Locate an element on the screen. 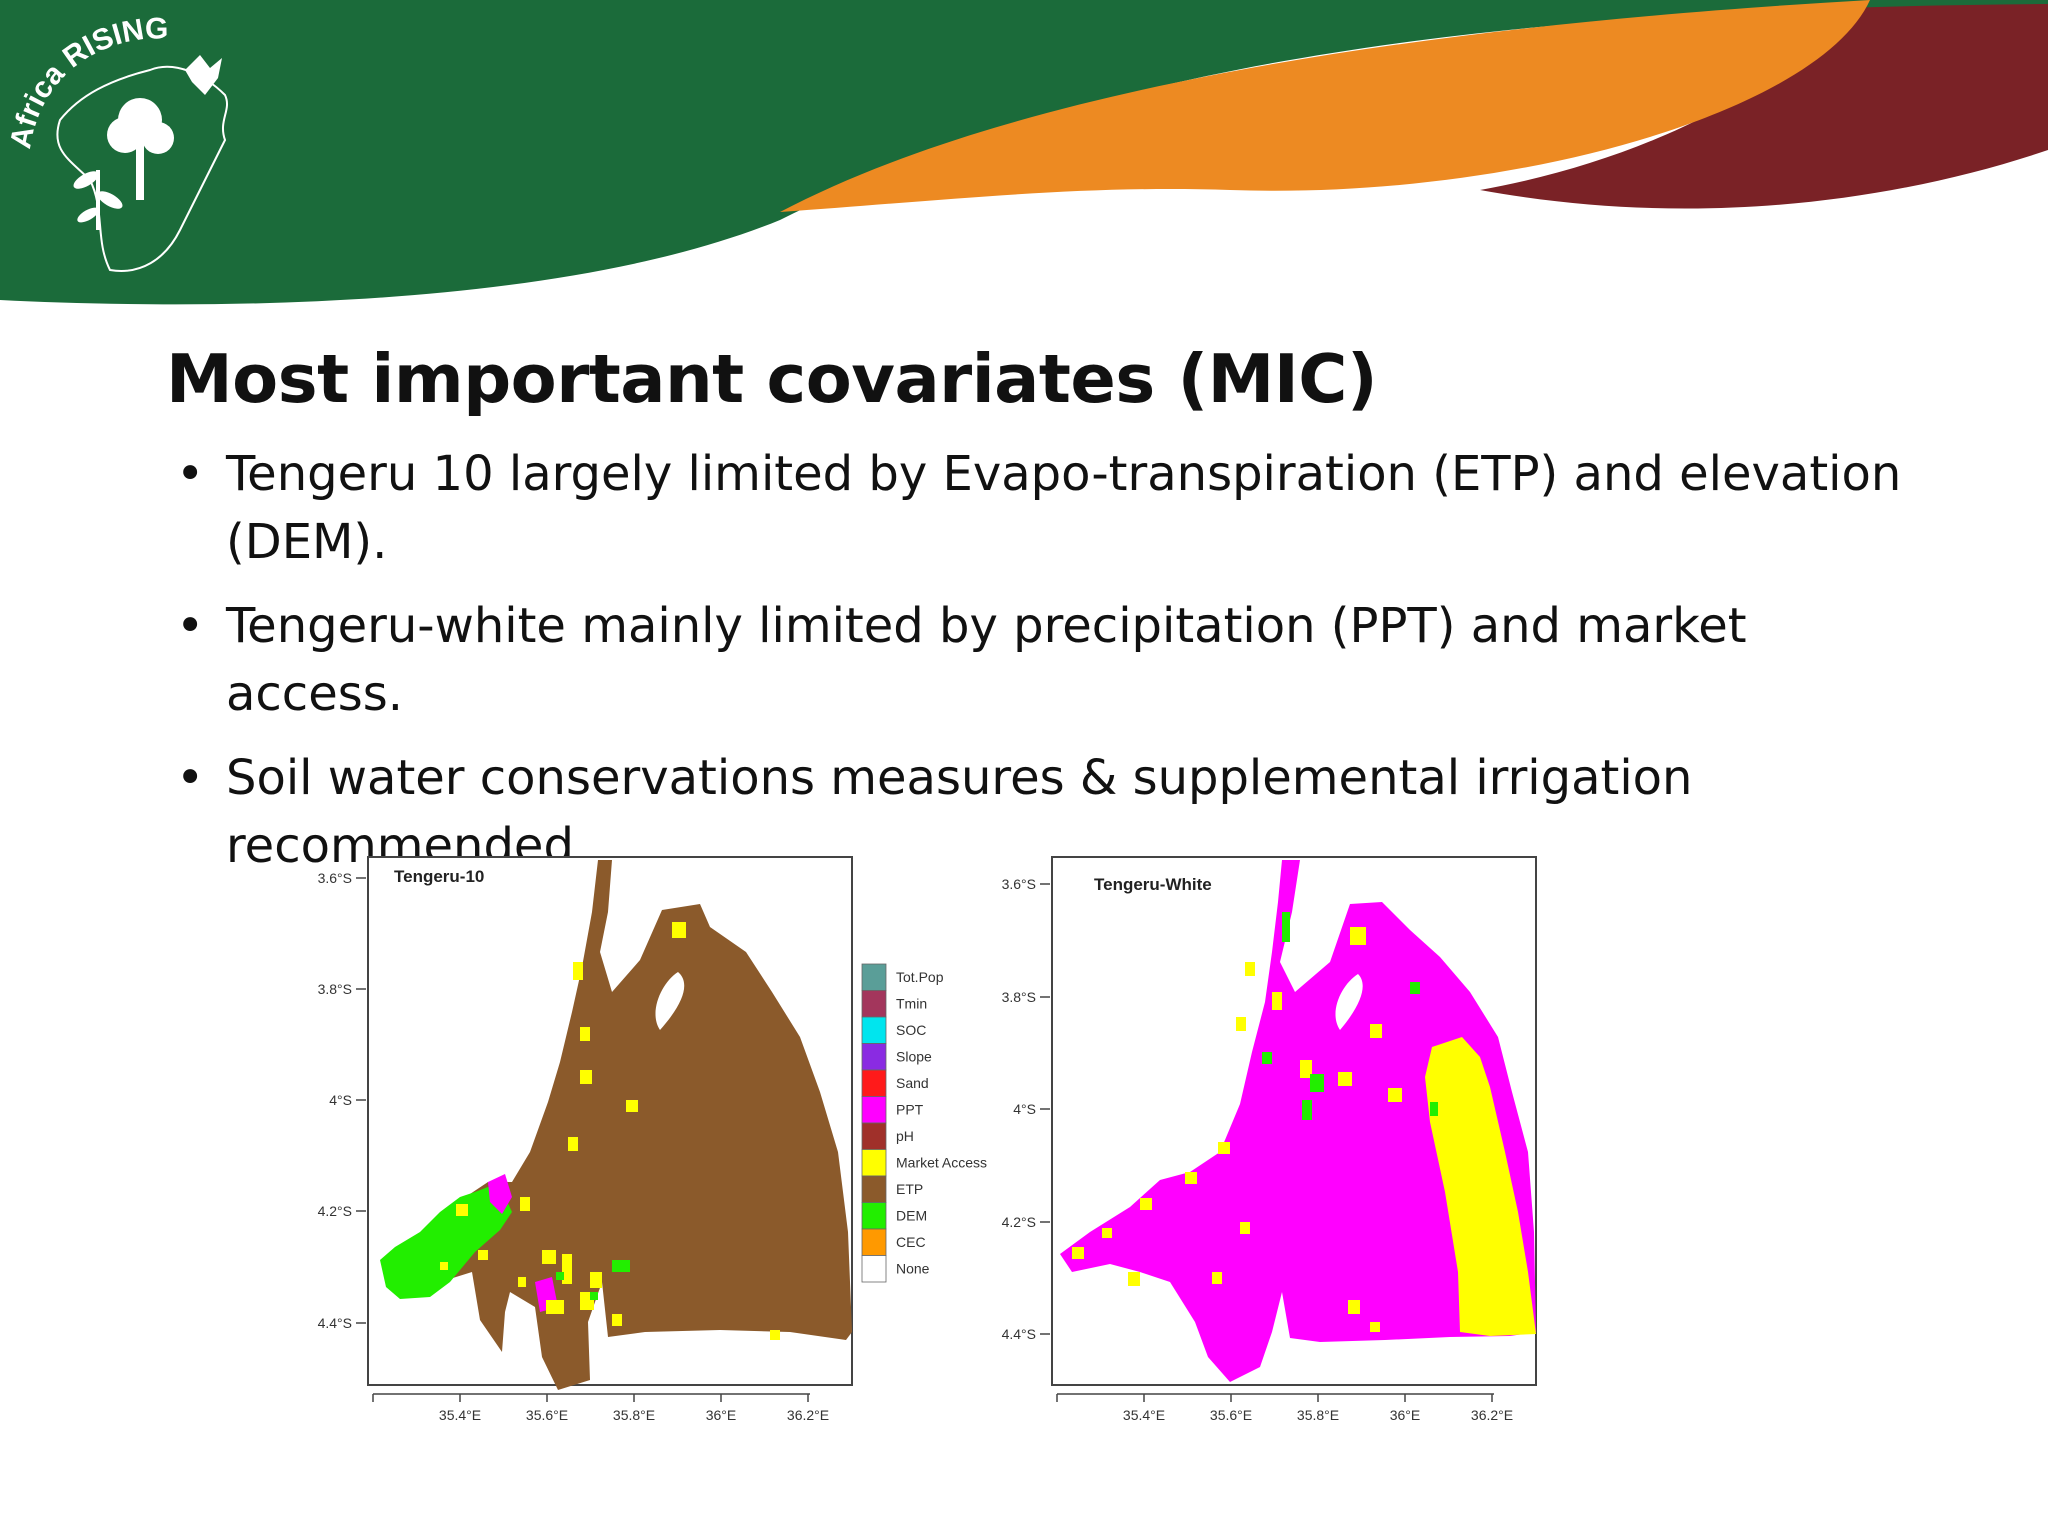 The height and width of the screenshot is (1536, 2048). banner-maroon-swoosh is located at coordinates (1764, 104).